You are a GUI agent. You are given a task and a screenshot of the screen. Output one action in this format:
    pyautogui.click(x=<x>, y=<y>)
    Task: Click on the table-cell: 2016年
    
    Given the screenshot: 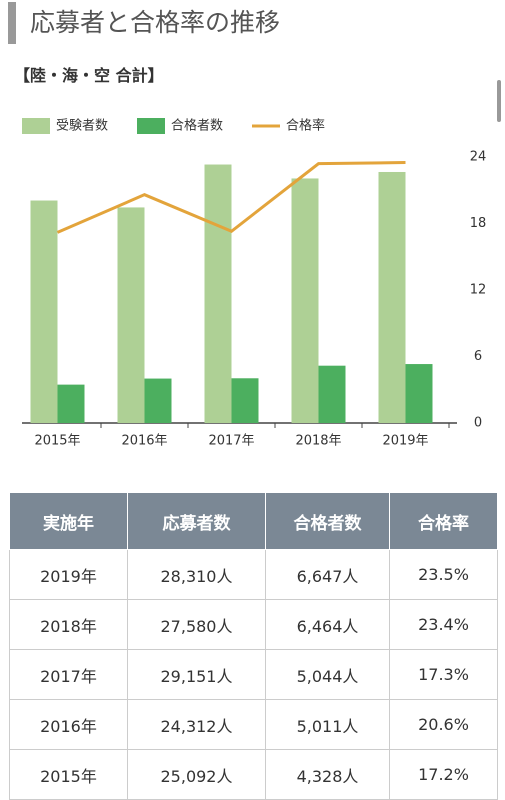 What is the action you would take?
    pyautogui.click(x=68, y=724)
    